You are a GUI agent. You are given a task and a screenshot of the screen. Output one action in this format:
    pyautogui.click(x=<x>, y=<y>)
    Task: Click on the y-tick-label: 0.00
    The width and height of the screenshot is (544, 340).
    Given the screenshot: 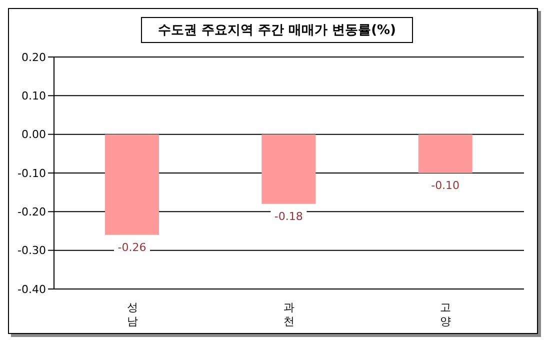 What is the action you would take?
    pyautogui.click(x=34, y=135)
    